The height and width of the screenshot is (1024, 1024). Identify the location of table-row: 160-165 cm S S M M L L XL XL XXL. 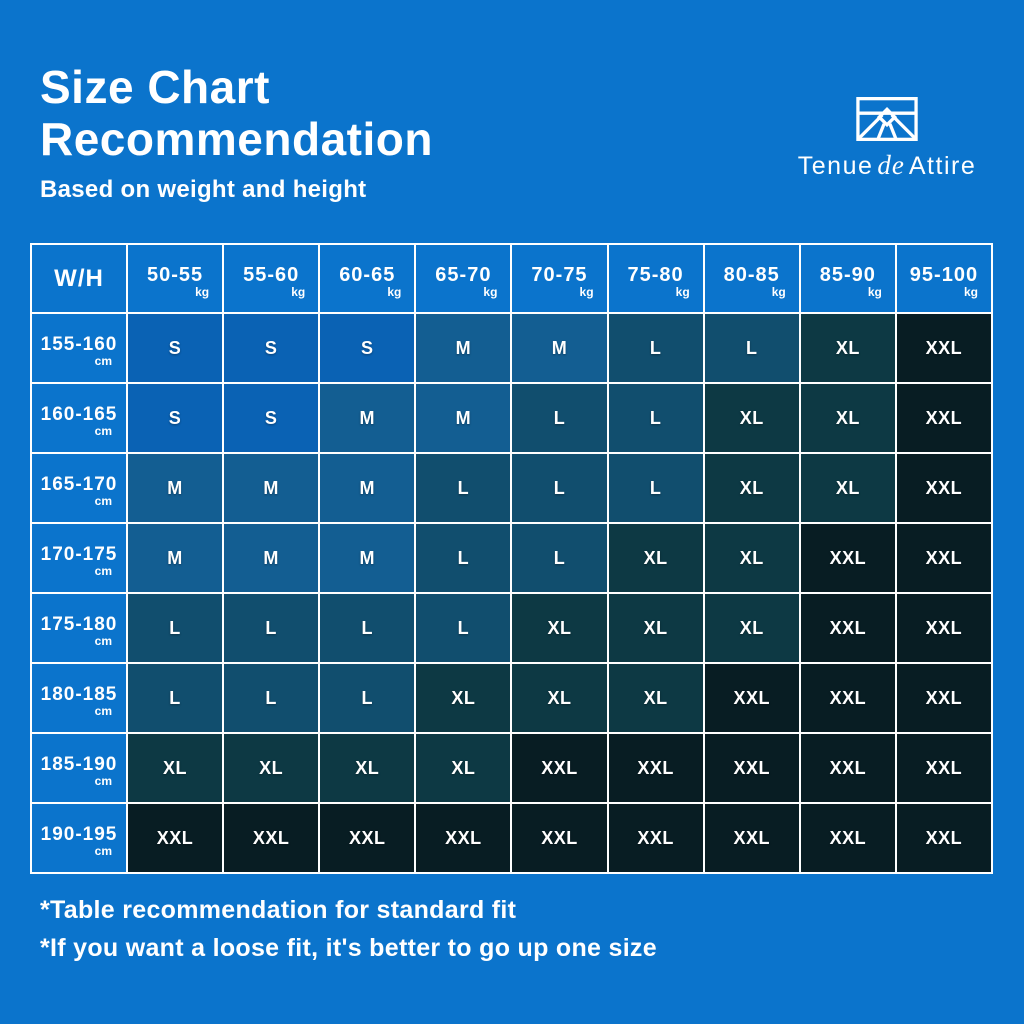
(512, 418).